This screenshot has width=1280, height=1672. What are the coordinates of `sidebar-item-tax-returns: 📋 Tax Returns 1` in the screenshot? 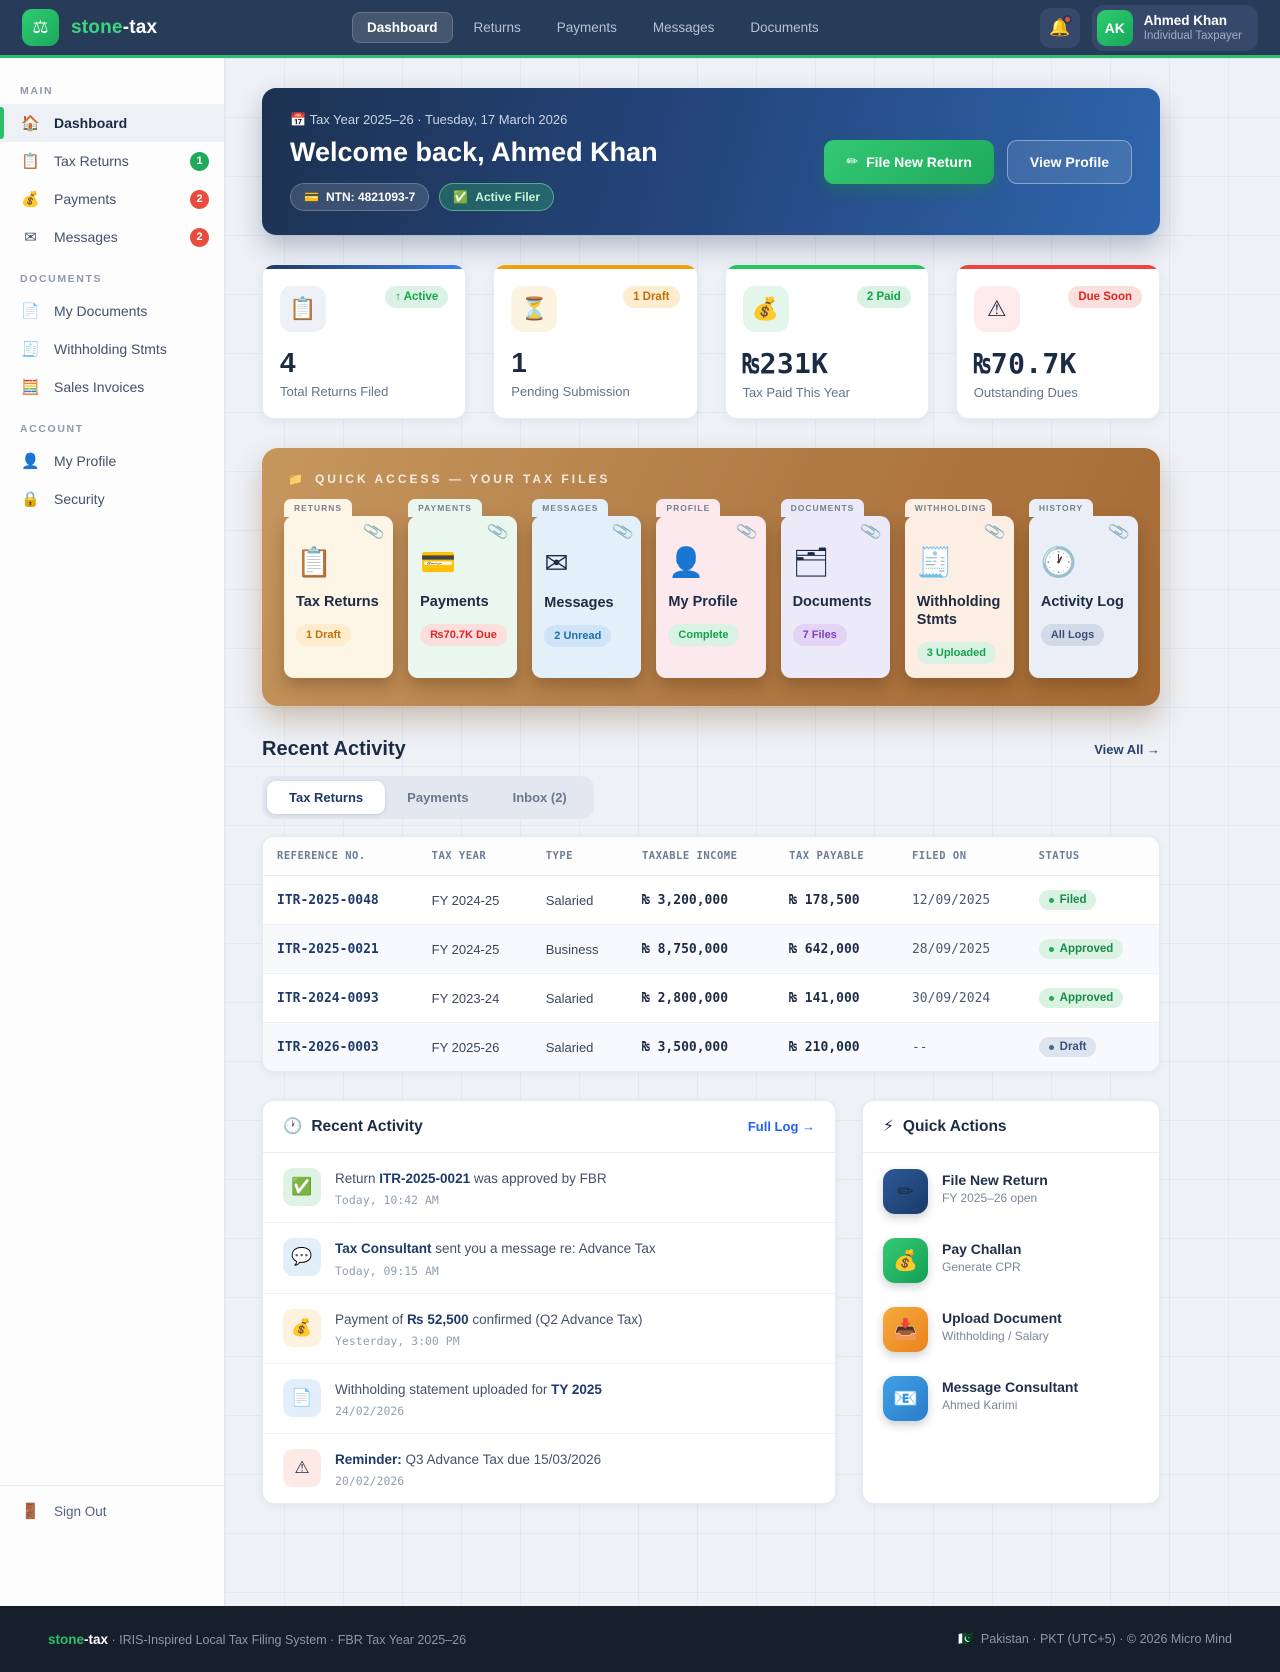 It's located at (112, 161).